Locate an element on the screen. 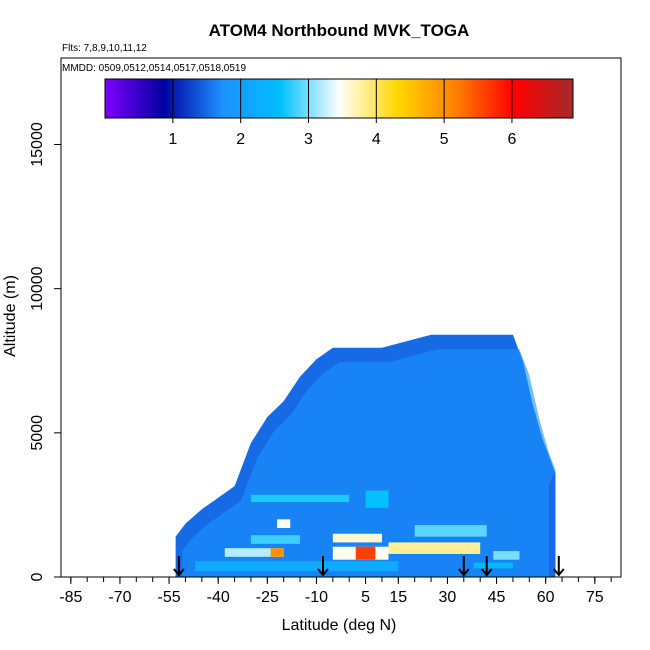 Image resolution: width=650 pixels, height=650 pixels. y-axis-label: Altitude (m) is located at coordinates (10, 316).